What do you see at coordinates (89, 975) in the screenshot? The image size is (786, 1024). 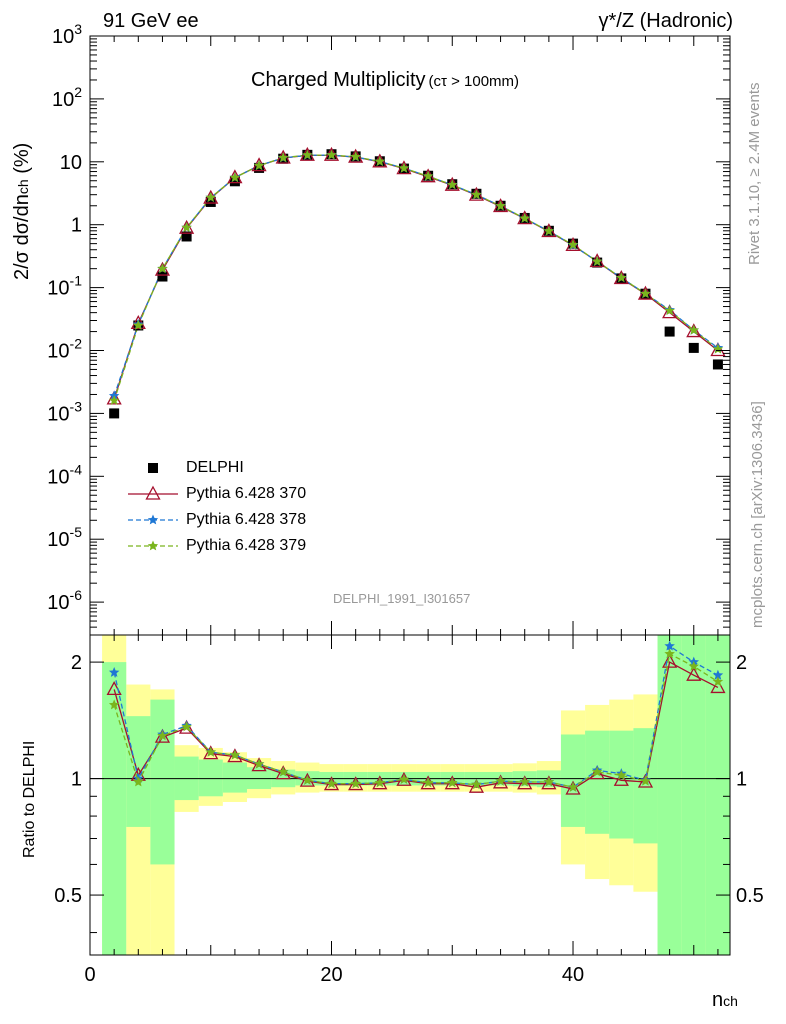 I see `x-tick-label: 0` at bounding box center [89, 975].